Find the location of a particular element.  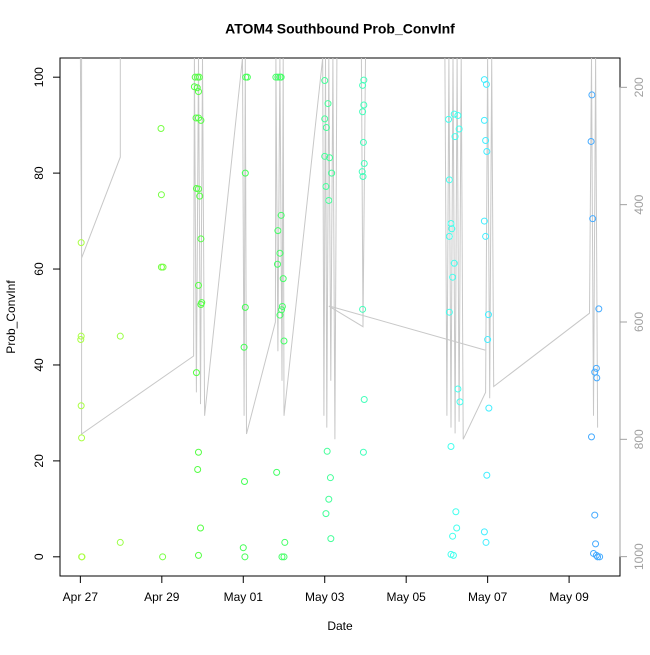

x-tick-label: May 03 is located at coordinates (325, 597).